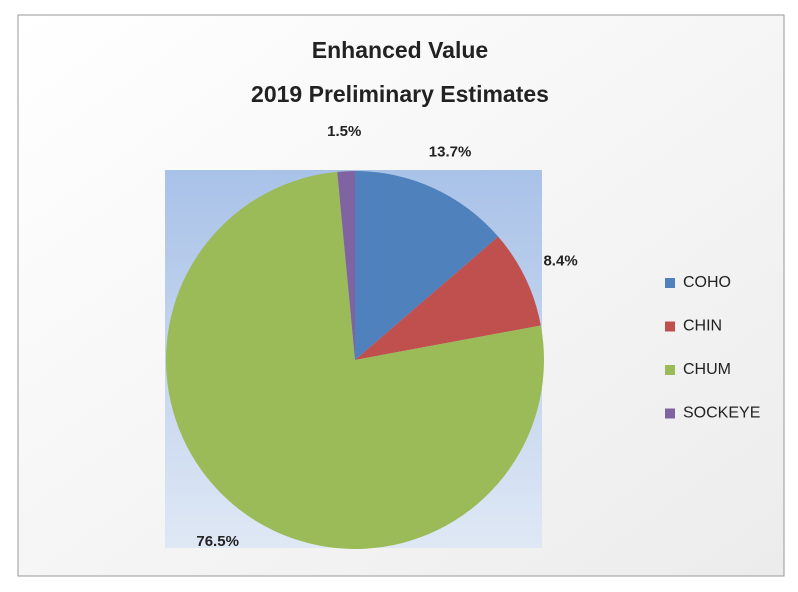 The height and width of the screenshot is (592, 798). I want to click on legend-label: SOCKEYE, so click(721, 413).